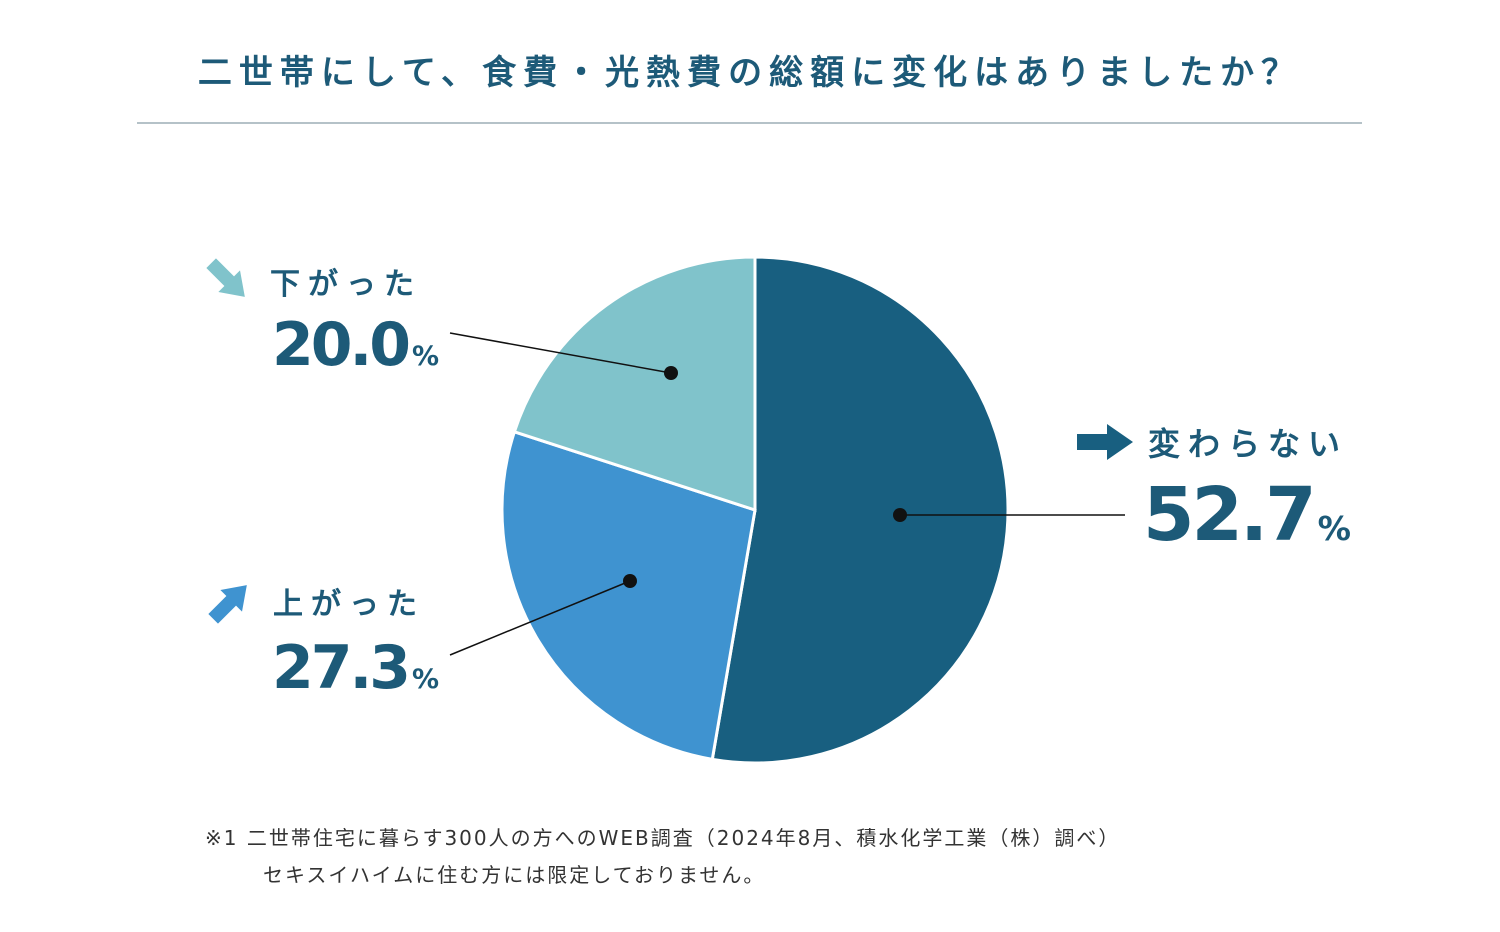 The height and width of the screenshot is (932, 1500). What do you see at coordinates (349, 604) in the screenshot?
I see `category-label: 上がった` at bounding box center [349, 604].